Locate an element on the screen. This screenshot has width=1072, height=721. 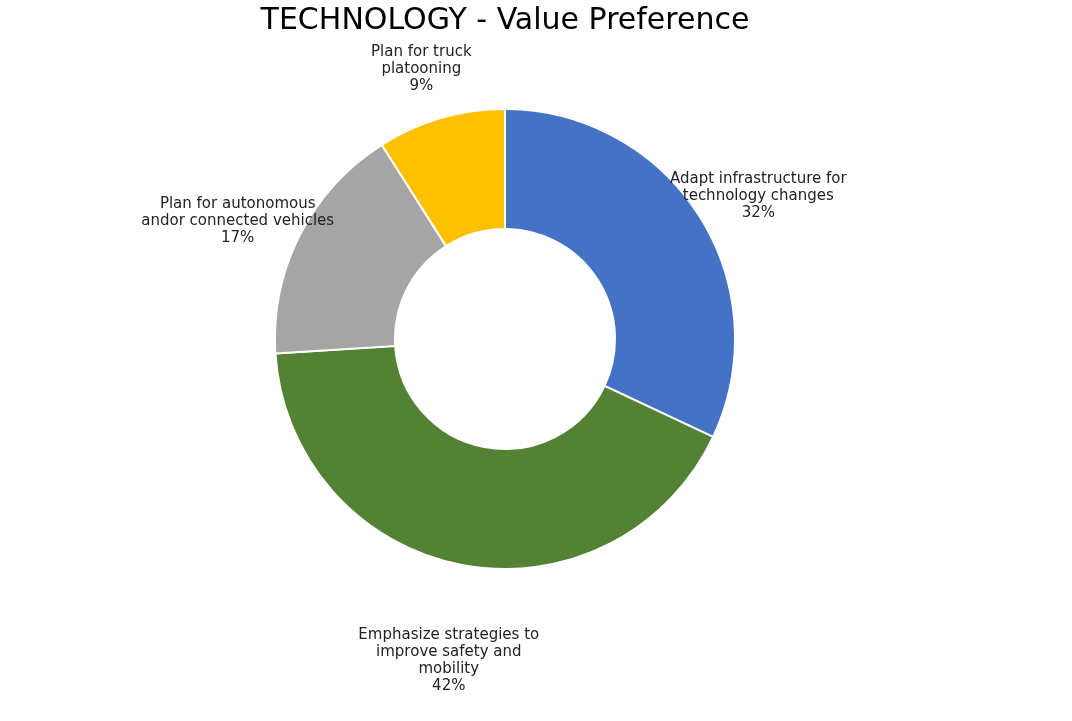
slice-label: Emphasize strategies to improve safety and mobility is located at coordinates (449, 650).